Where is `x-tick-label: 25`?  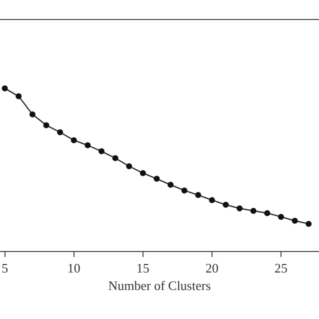 x-tick-label: 25 is located at coordinates (281, 268).